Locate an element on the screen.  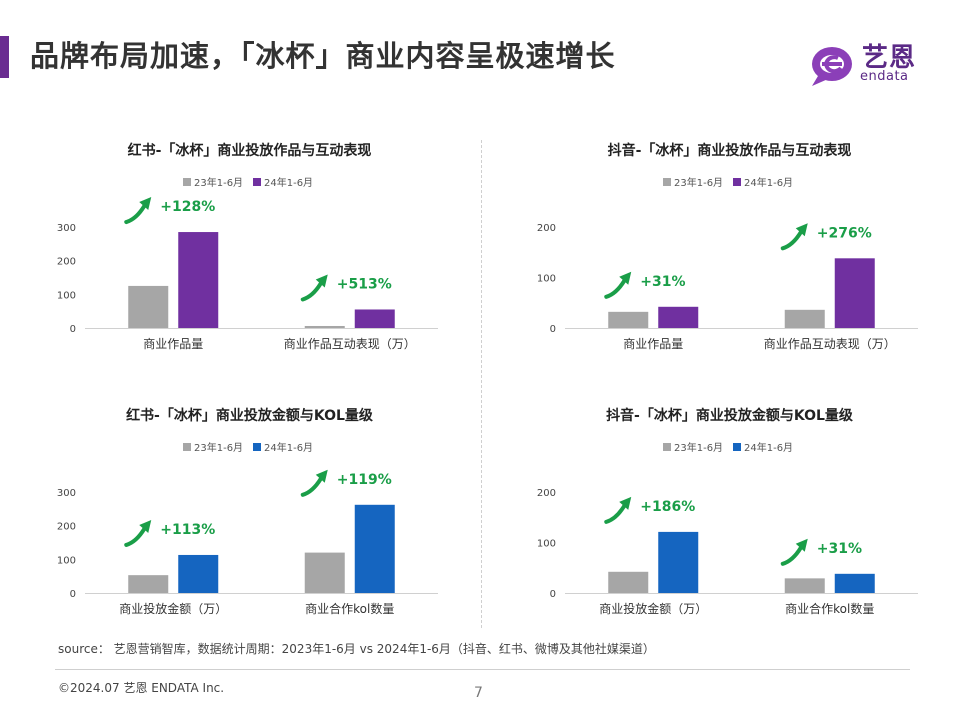
page-title: 品牌布局加速，「冰杯」商业内容呈极速增长 is located at coordinates (323, 56).